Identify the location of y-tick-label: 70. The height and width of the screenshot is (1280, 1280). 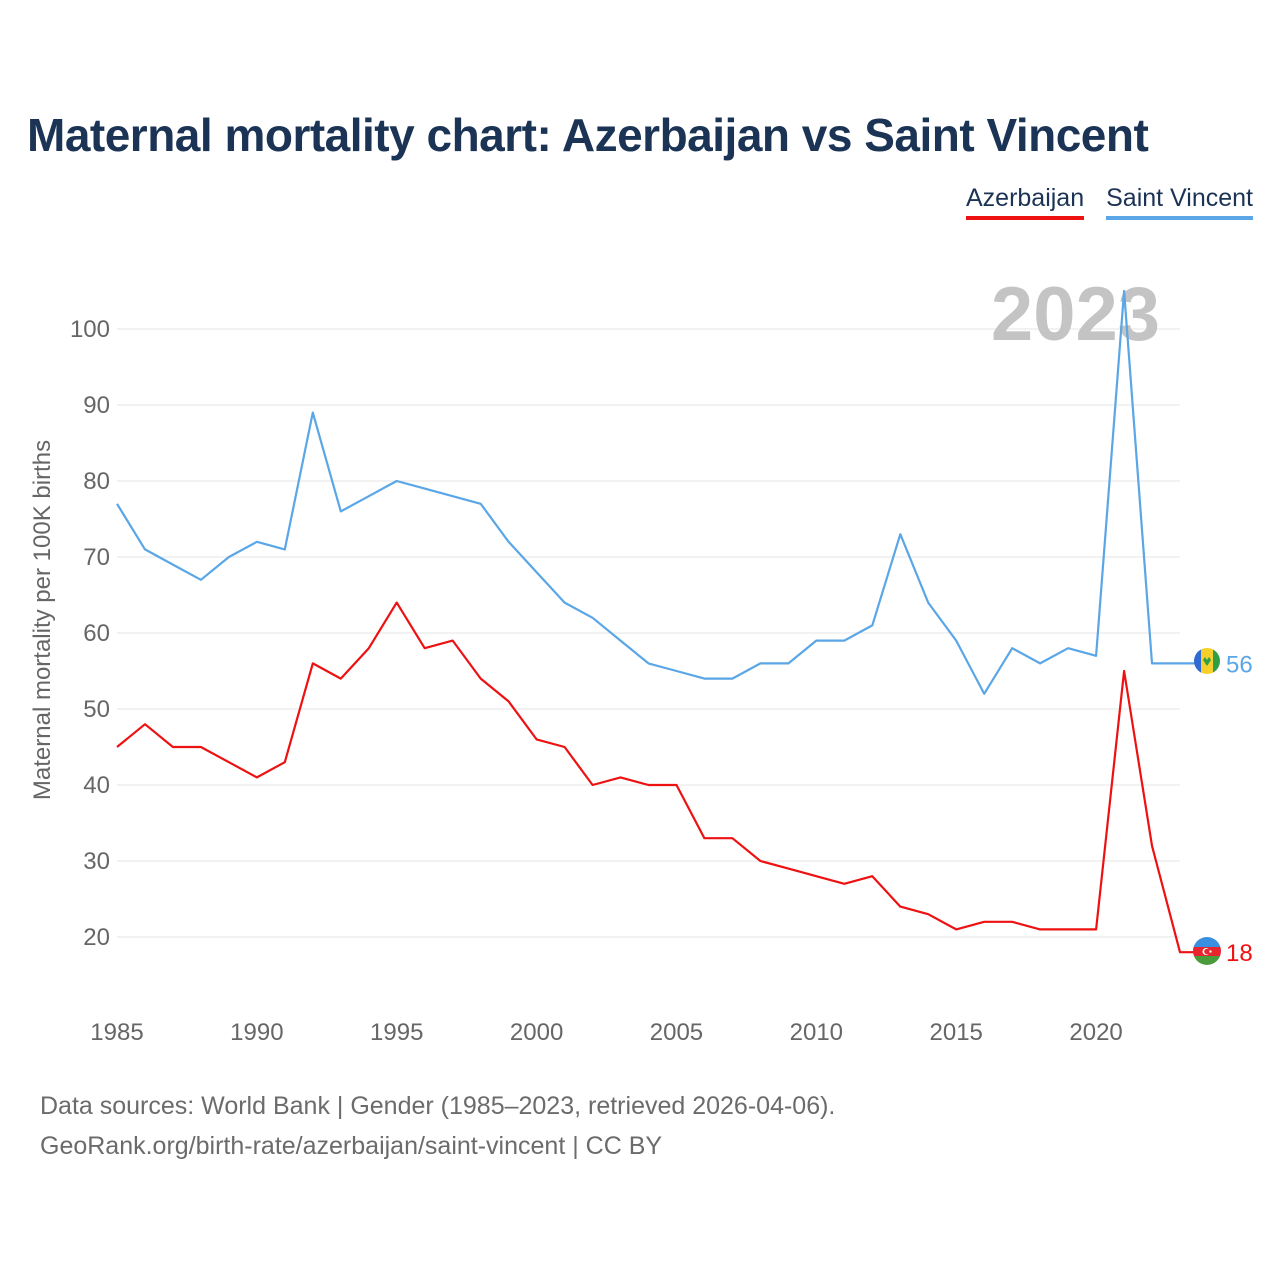
(96, 557).